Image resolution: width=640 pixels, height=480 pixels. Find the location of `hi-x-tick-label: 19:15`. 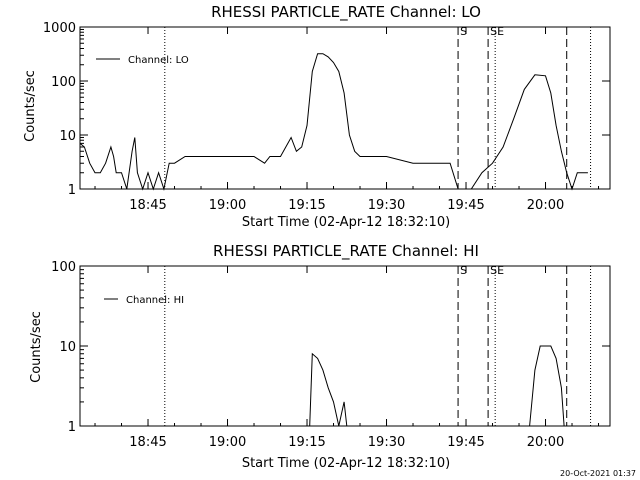

hi-x-tick-label: 19:15 is located at coordinates (306, 442).